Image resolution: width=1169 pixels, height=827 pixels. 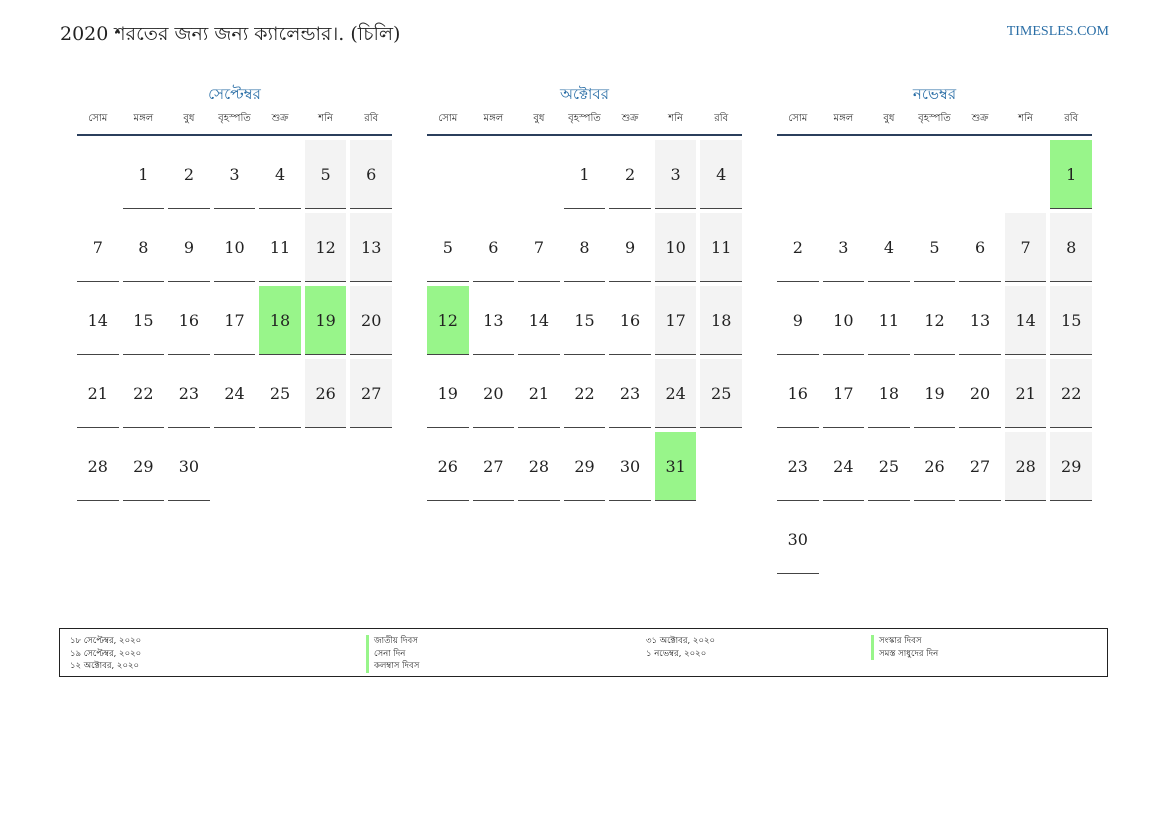 What do you see at coordinates (675, 466) in the screenshot?
I see `holiday-day-cell: 31` at bounding box center [675, 466].